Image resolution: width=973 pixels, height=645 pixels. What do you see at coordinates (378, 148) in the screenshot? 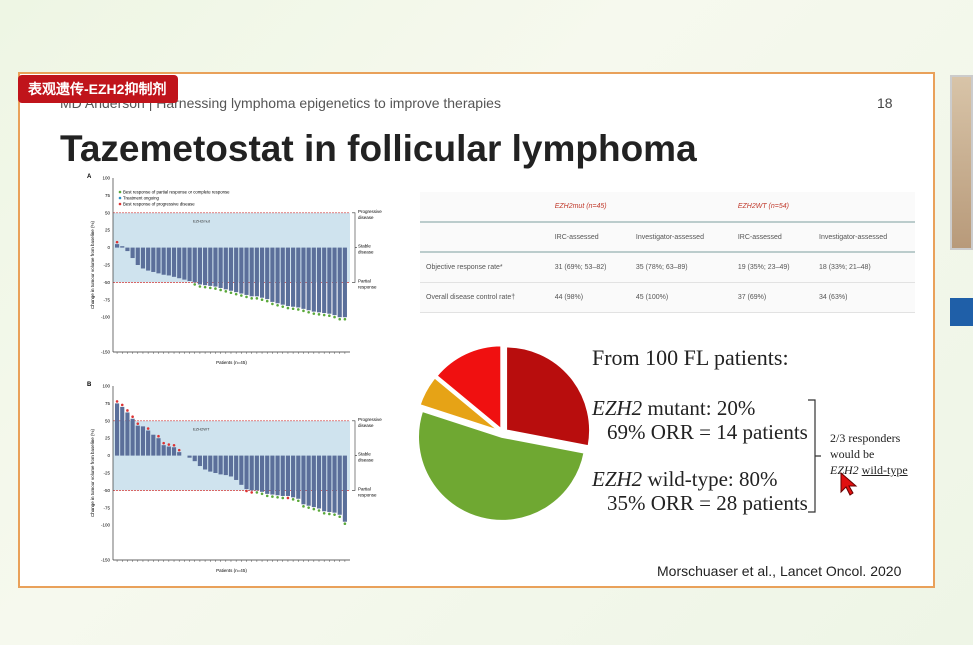
I see `slide-title: Tazemetostat in follicular lymphoma` at bounding box center [378, 148].